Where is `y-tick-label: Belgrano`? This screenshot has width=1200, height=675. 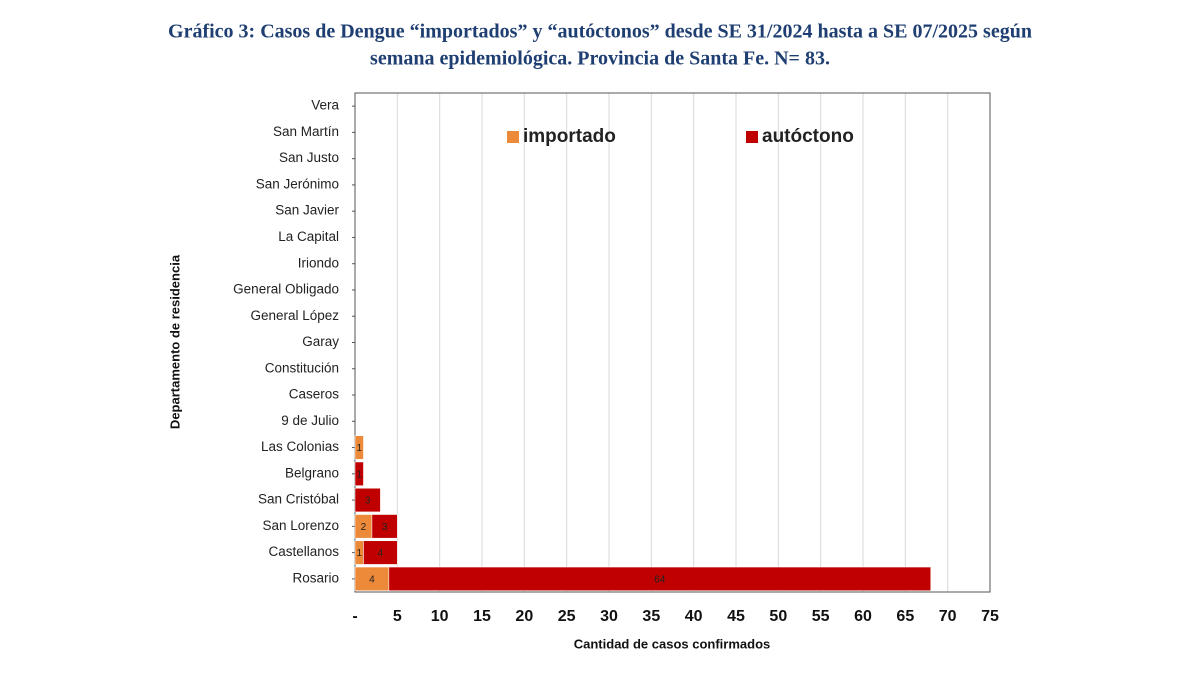 y-tick-label: Belgrano is located at coordinates (312, 472).